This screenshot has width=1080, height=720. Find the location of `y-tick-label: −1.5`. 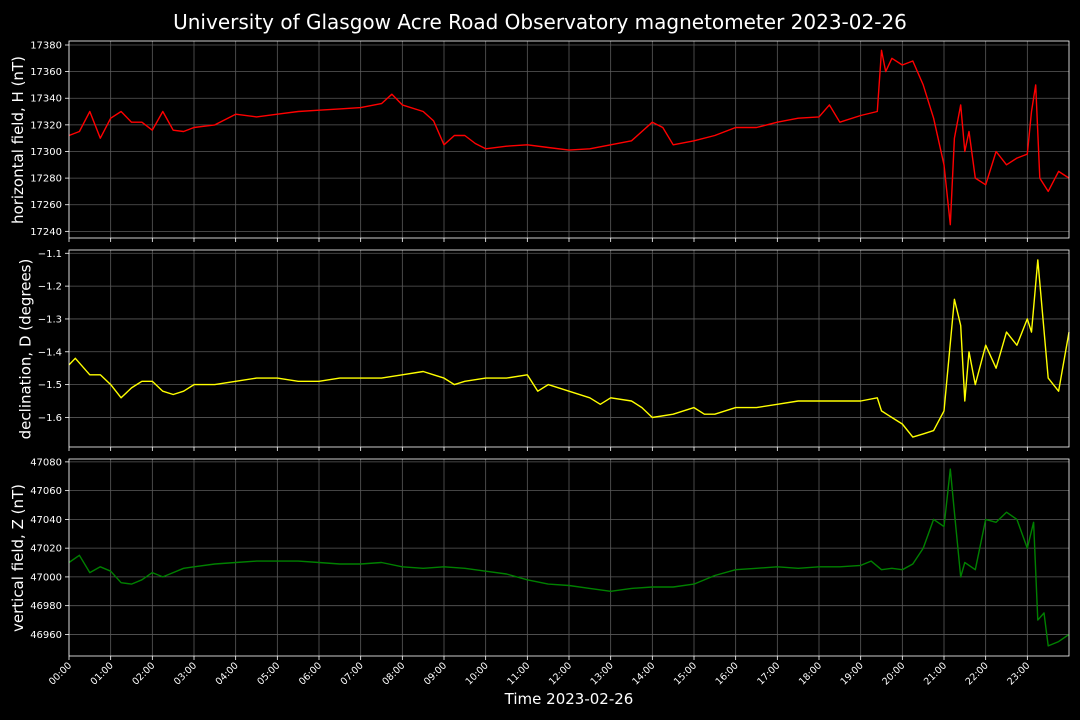

y-tick-label: −1.5 is located at coordinates (50, 385).